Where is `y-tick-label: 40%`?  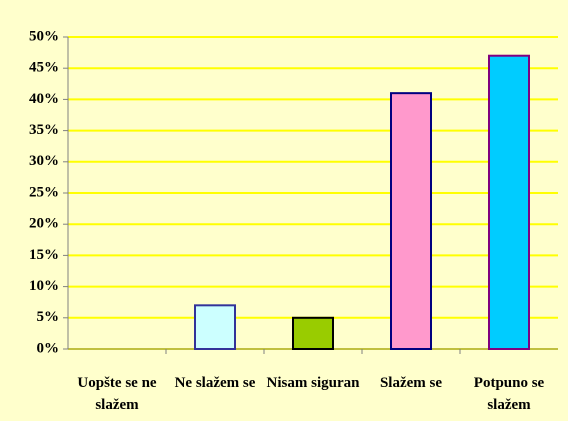 y-tick-label: 40% is located at coordinates (44, 99).